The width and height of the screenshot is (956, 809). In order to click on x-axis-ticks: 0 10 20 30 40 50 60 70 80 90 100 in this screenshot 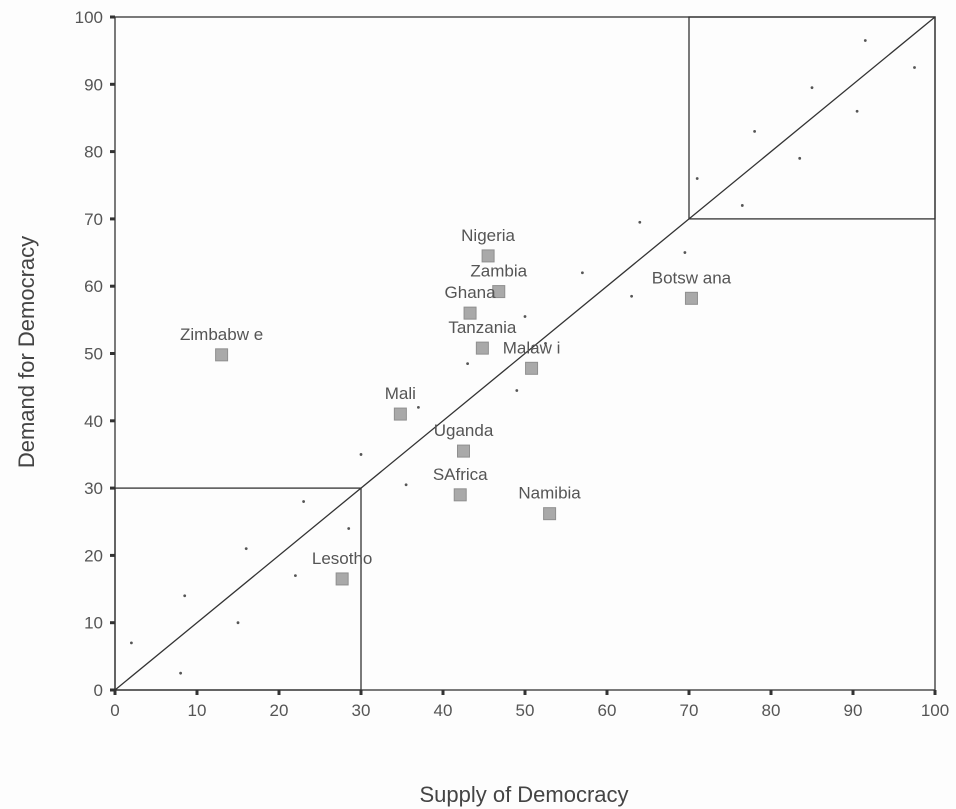, I will do `click(529, 705)`.